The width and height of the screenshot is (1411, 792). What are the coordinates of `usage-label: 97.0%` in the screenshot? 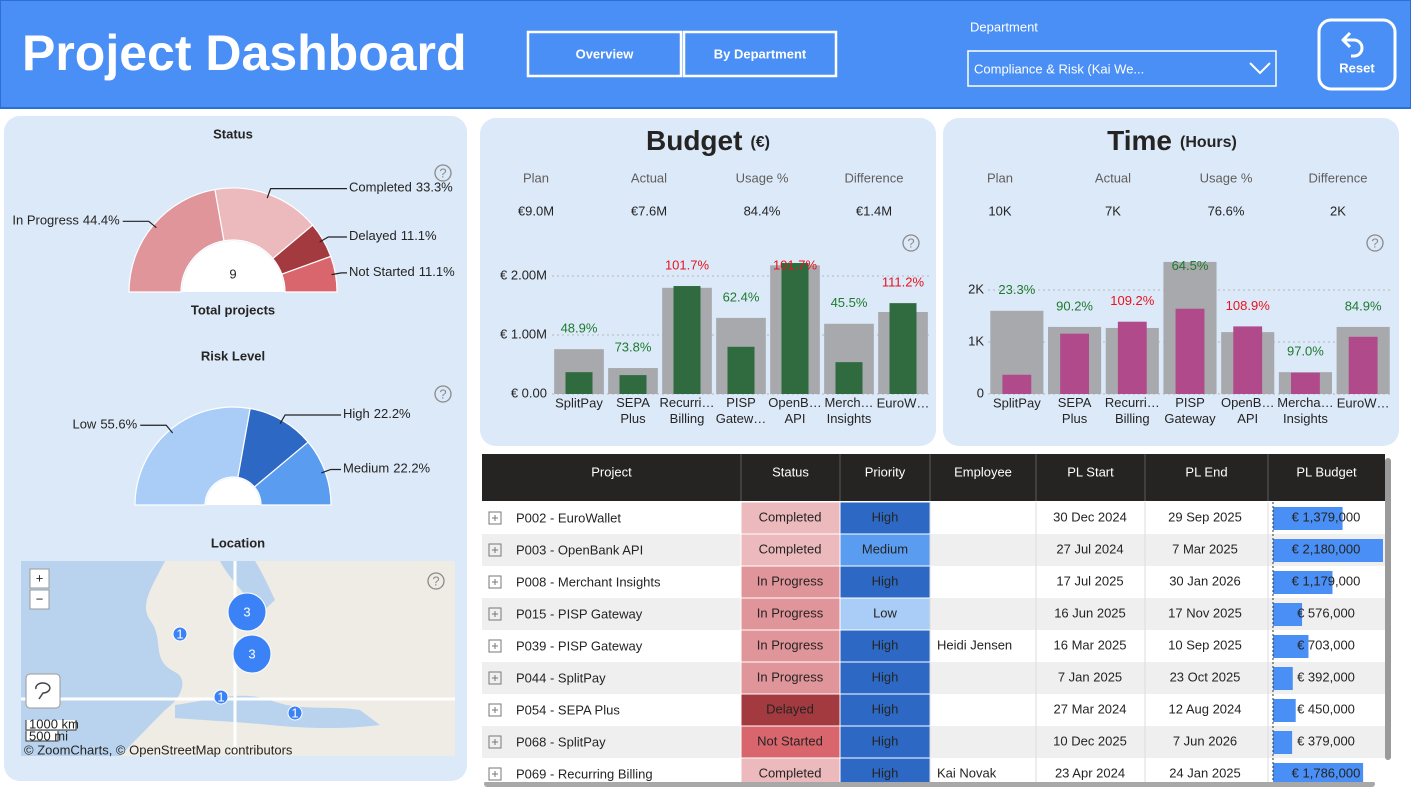 It's located at (1305, 351).